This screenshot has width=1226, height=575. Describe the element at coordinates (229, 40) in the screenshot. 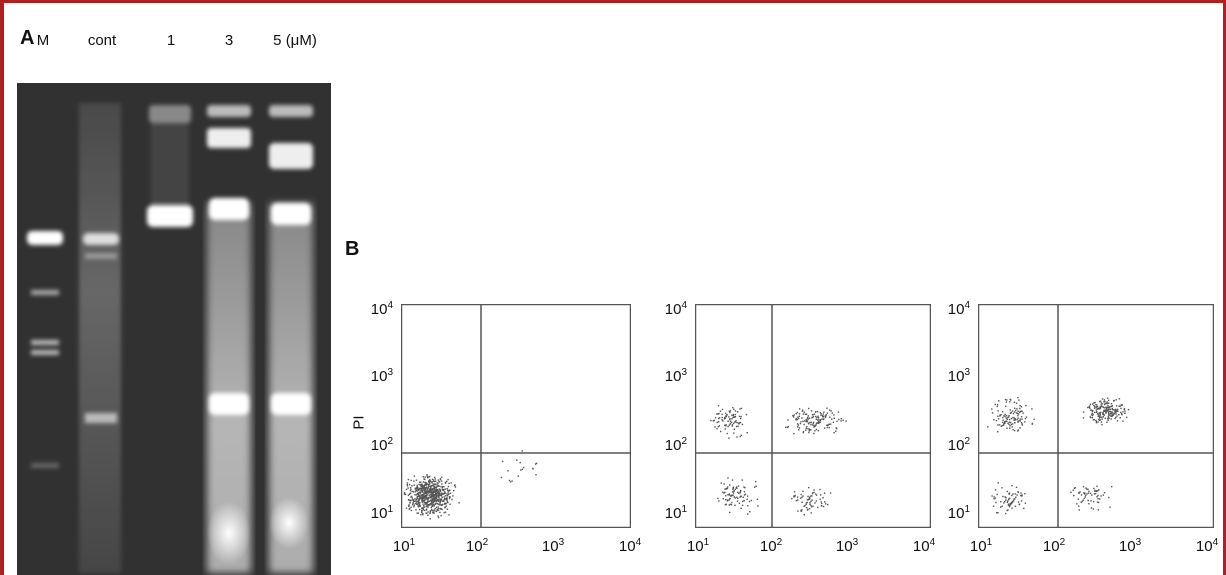

I see `lane-label-3: 3` at that location.